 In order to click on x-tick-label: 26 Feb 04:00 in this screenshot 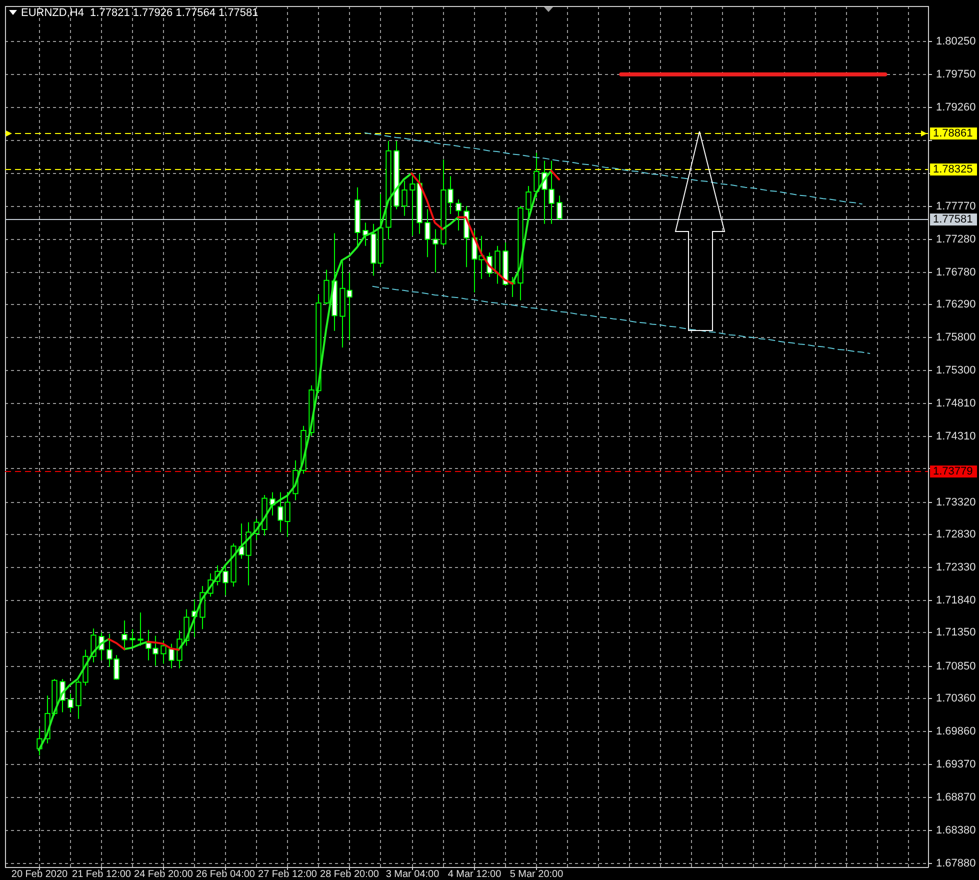, I will do `click(226, 874)`.